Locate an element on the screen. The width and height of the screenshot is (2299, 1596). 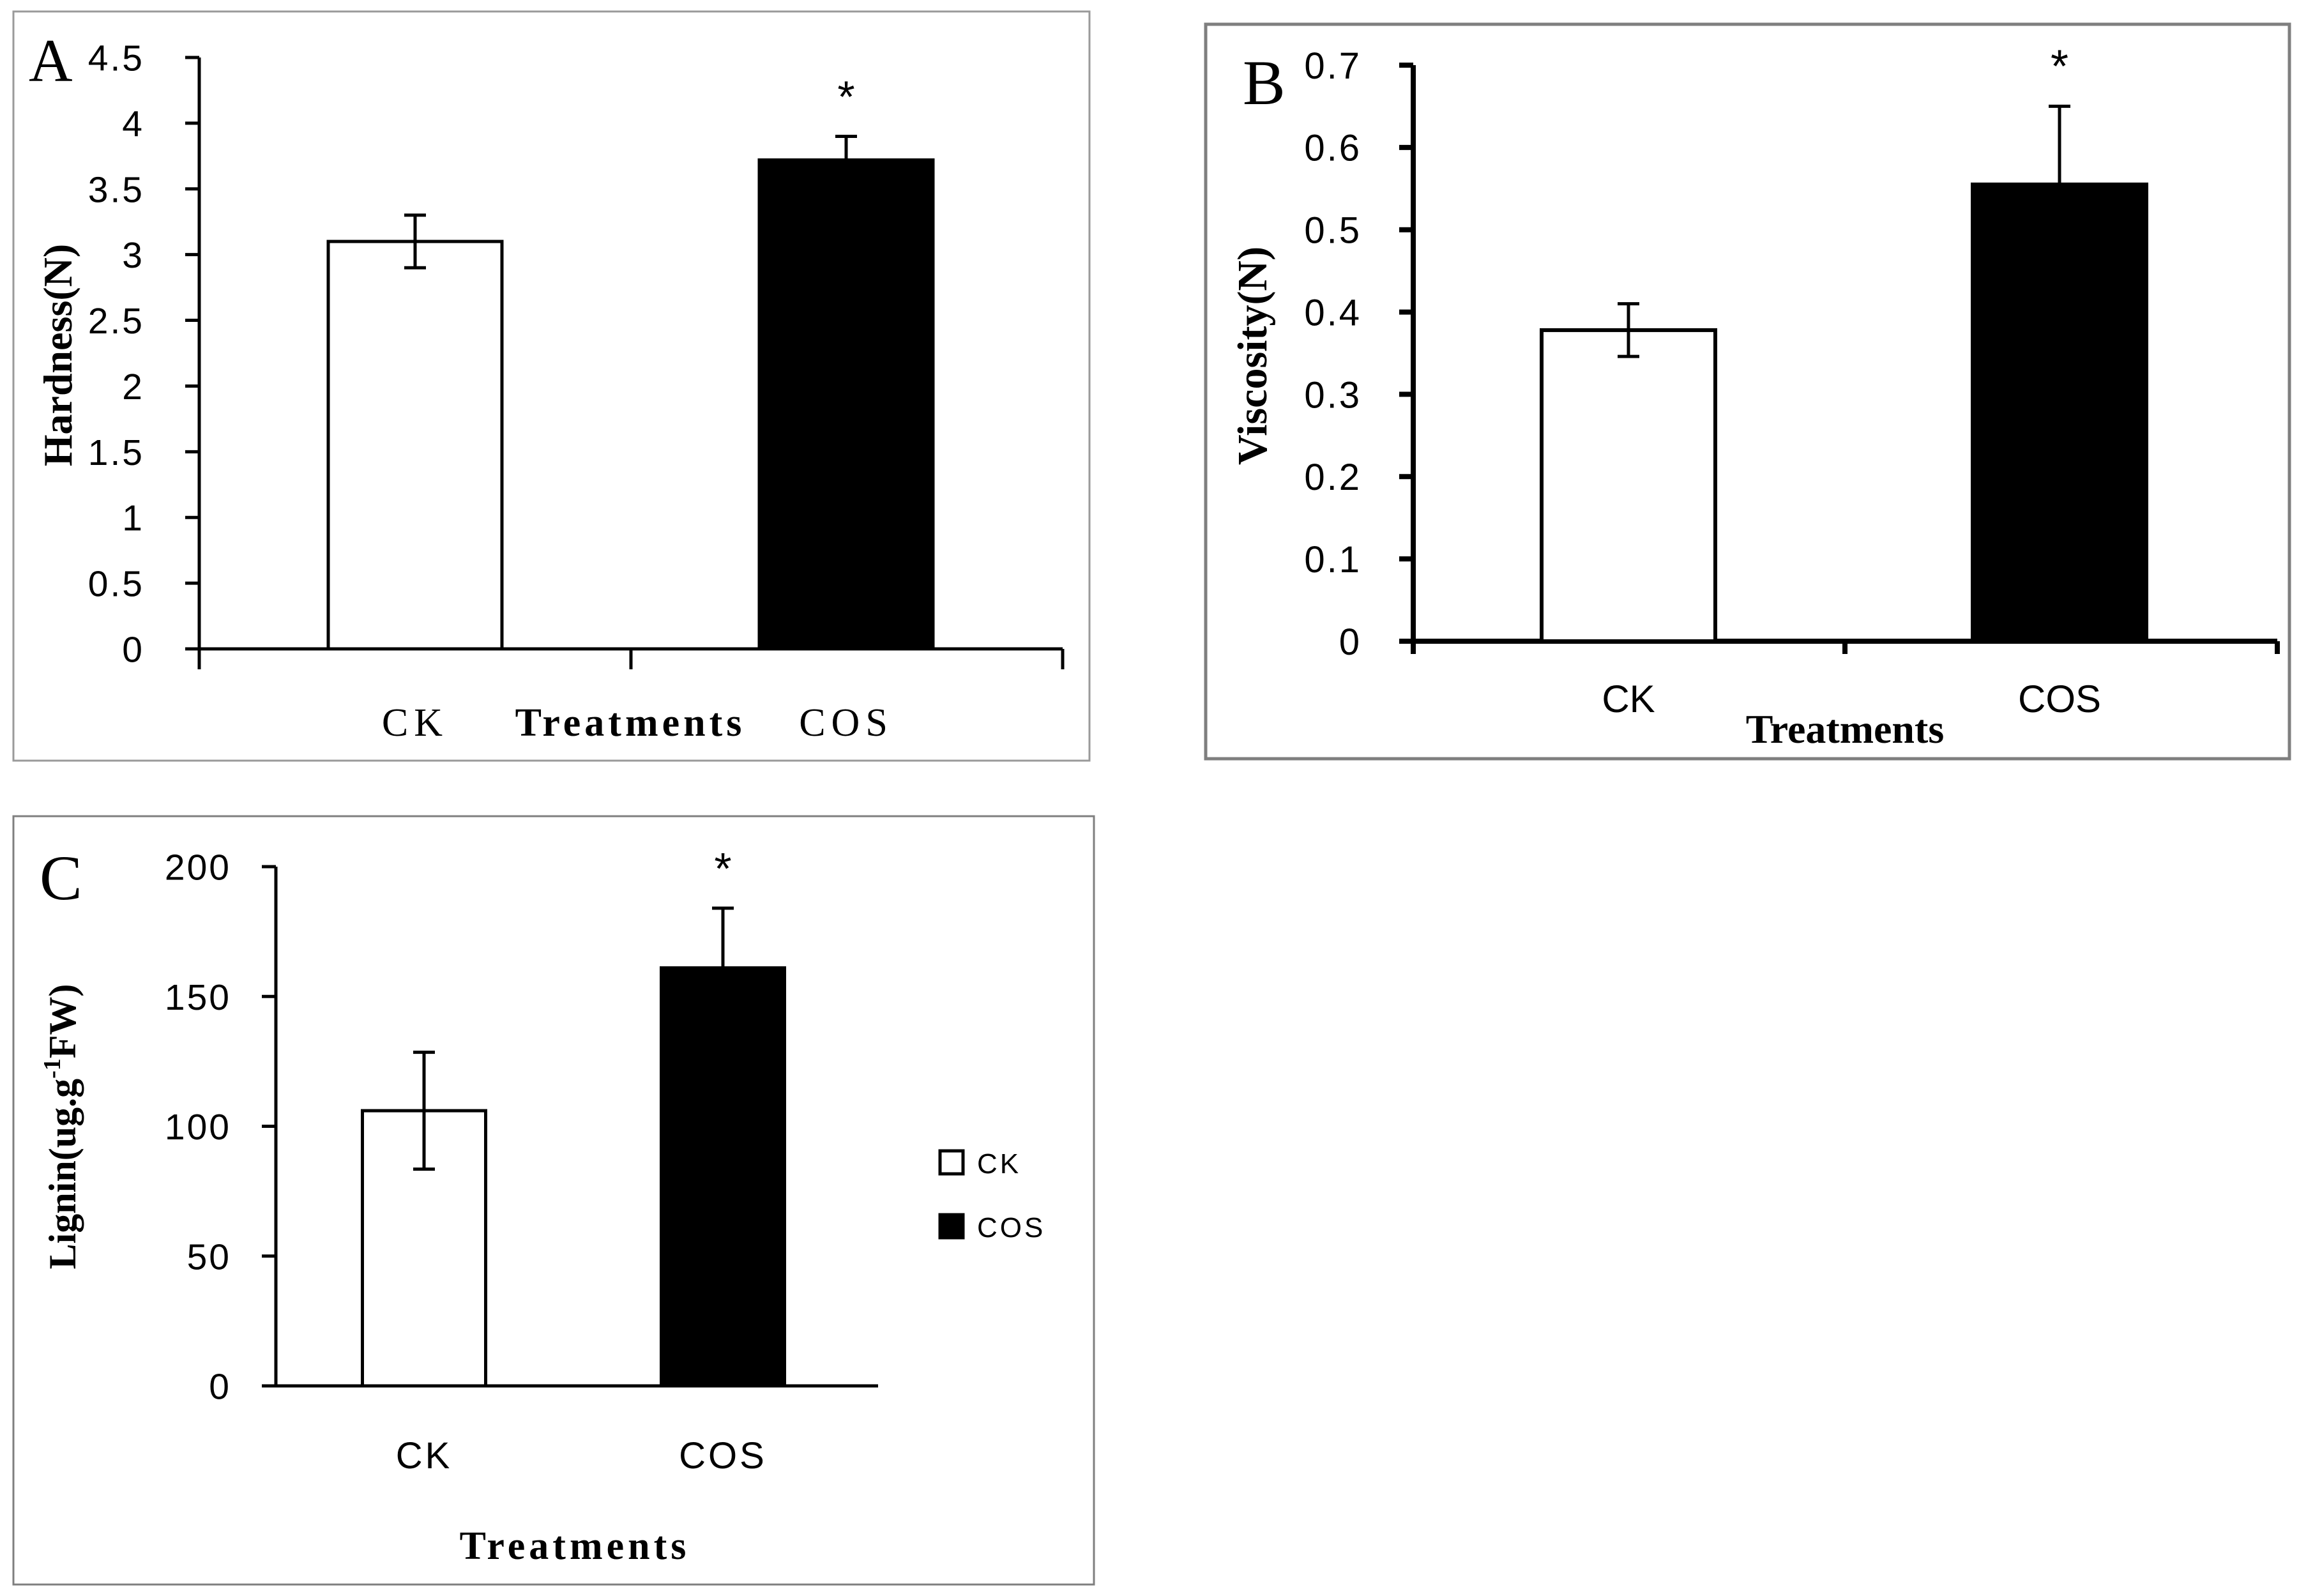
panel-a-y-tick-label-1: 0.5 is located at coordinates (116, 584).